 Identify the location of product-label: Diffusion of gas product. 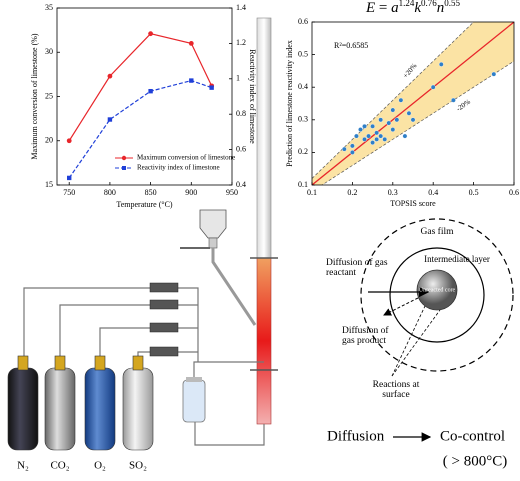
(365, 336).